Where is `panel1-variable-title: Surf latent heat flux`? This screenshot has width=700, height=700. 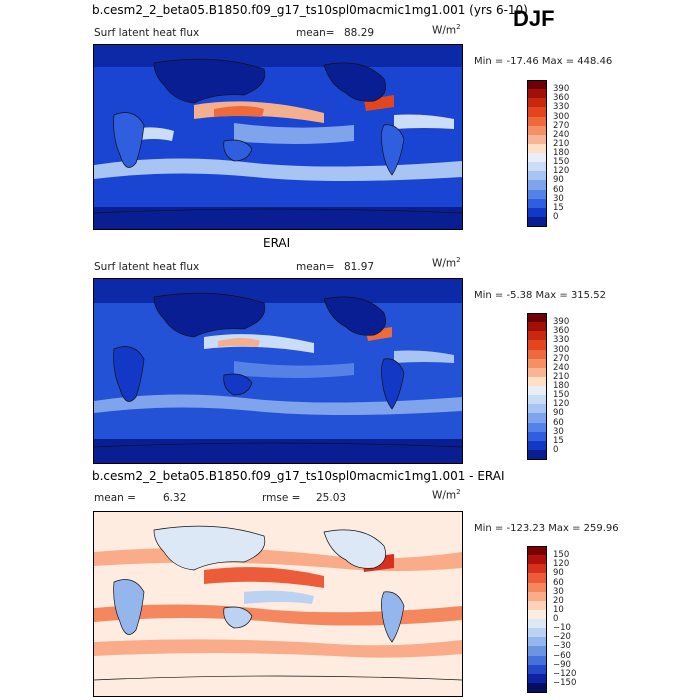 panel1-variable-title: Surf latent heat flux is located at coordinates (147, 33).